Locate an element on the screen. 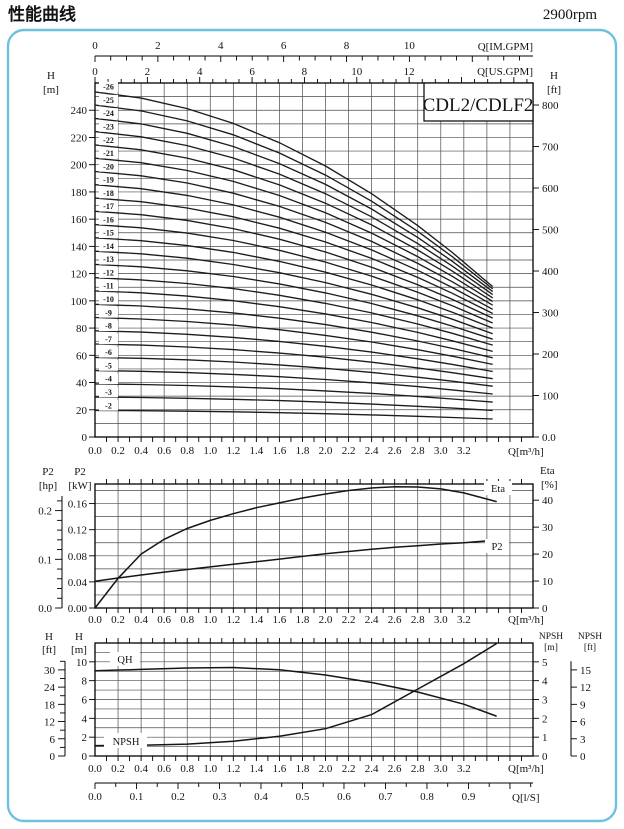 The image size is (624, 829). qh-ft-axis-unit: [ft] is located at coordinates (49, 650).